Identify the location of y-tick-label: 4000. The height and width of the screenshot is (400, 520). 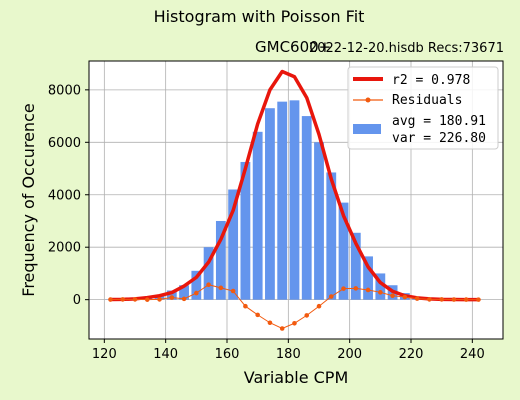
(64, 195).